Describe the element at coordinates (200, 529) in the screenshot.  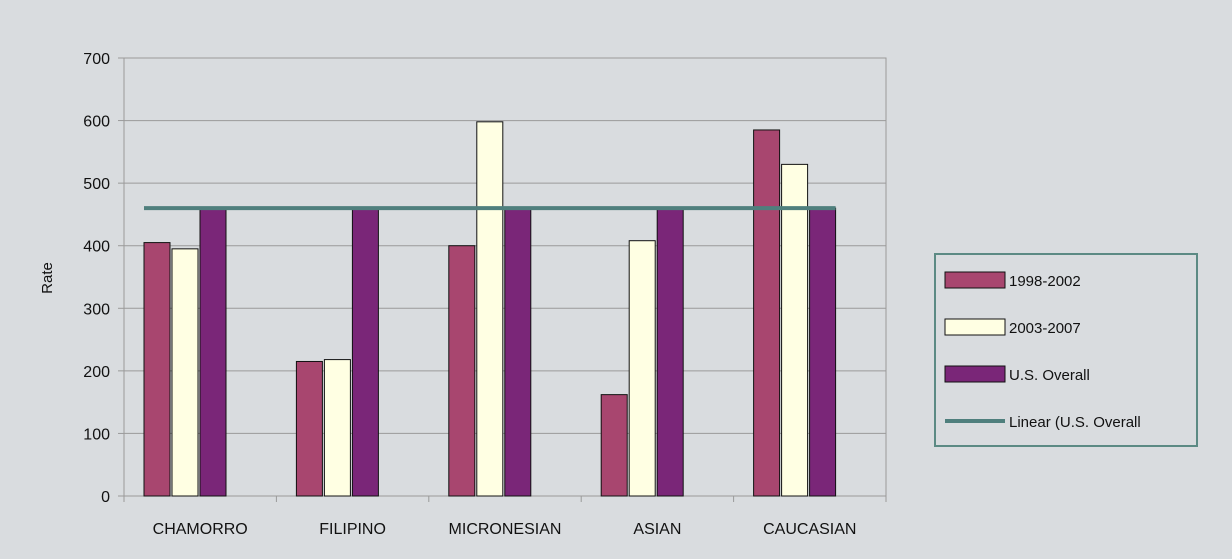
I see `category-label: CHAMORRO` at that location.